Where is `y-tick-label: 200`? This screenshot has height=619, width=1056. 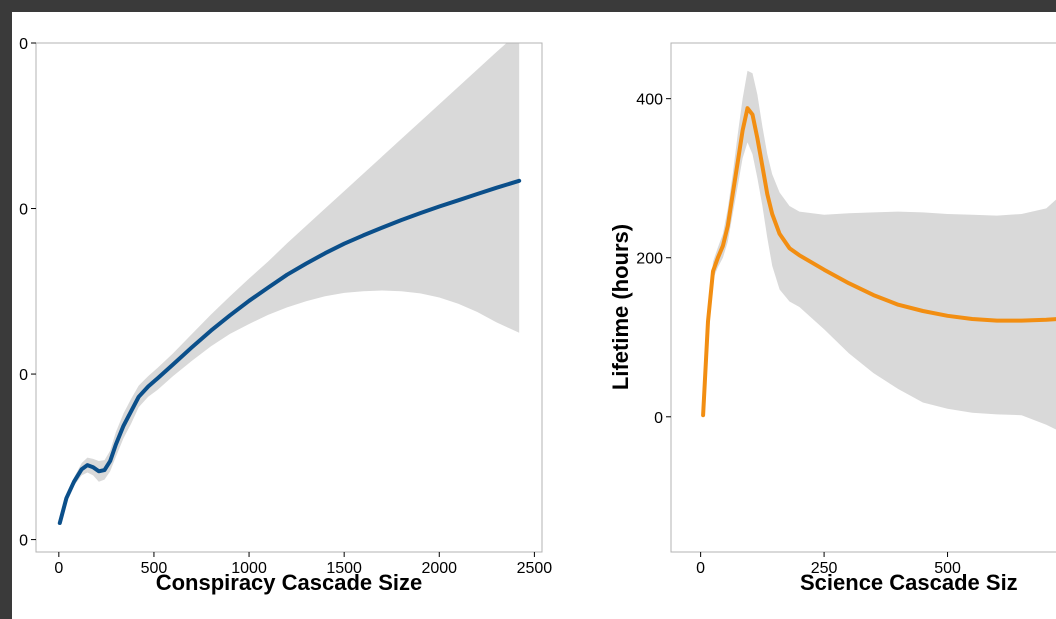
y-tick-label: 200 is located at coordinates (649, 259).